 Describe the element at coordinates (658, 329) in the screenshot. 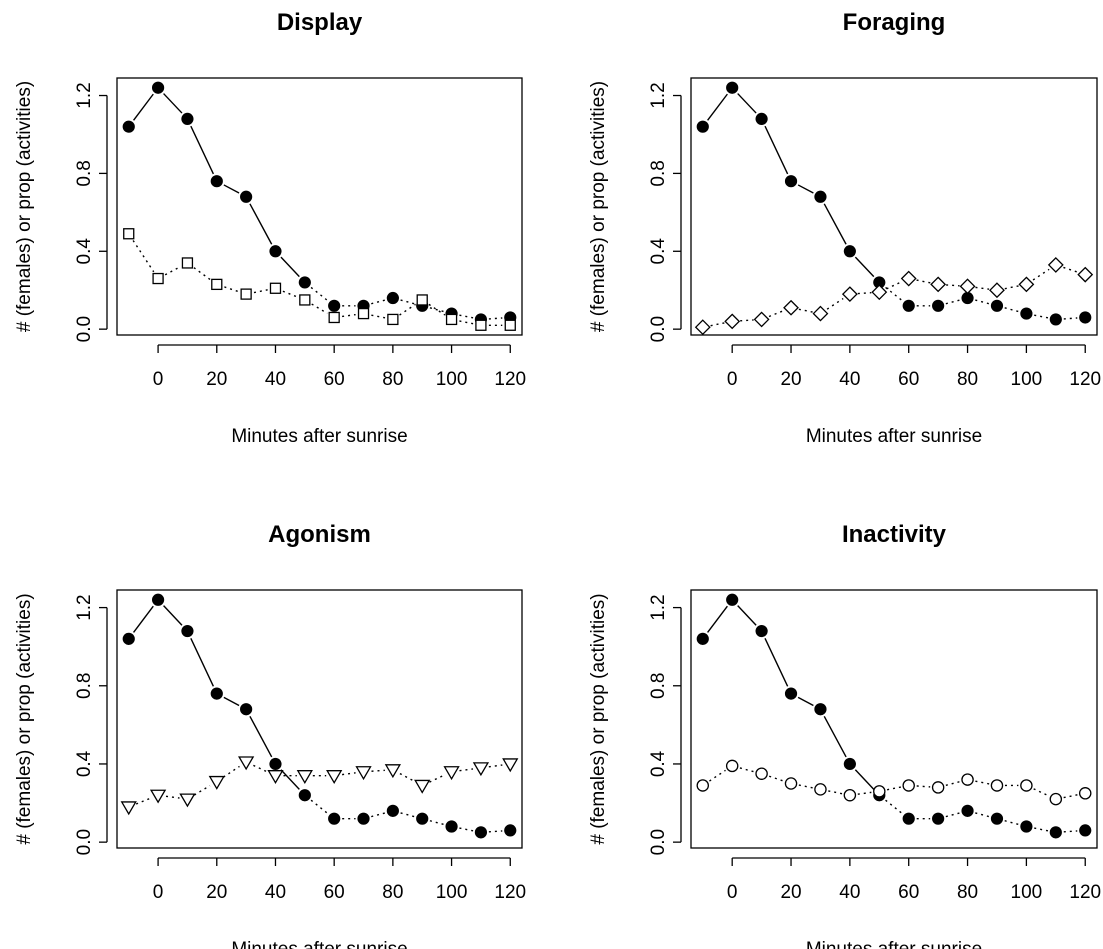

I see `y-tick-label: 0.0` at that location.